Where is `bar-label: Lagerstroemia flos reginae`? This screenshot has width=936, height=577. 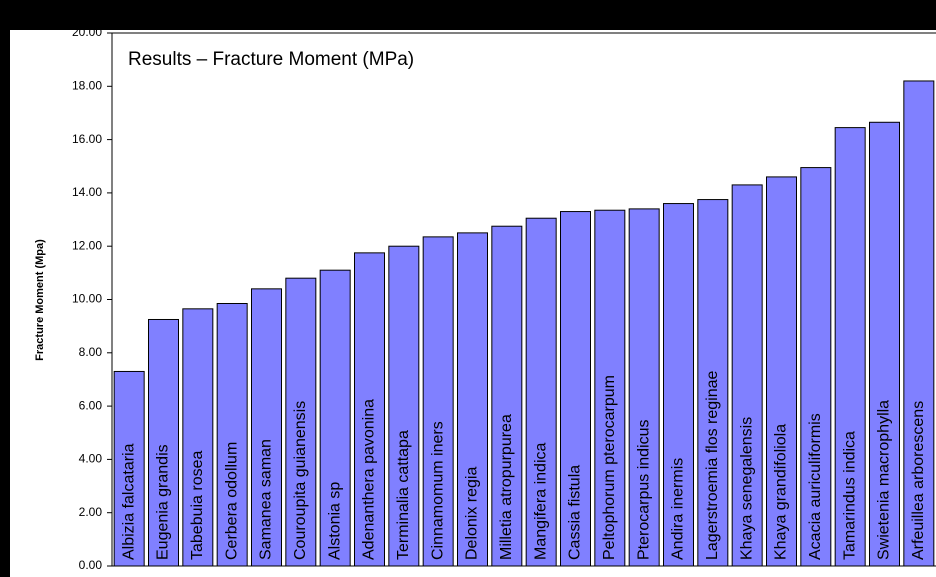
bar-label: Lagerstroemia flos reginae is located at coordinates (712, 465).